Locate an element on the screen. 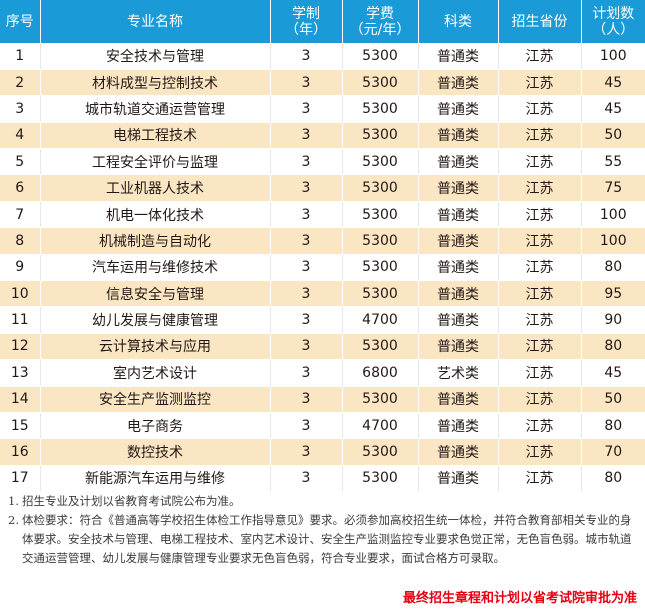 The width and height of the screenshot is (645, 609). table-row: 2 材料成型与控制技术 3 5300 普通类 江苏 45 is located at coordinates (322, 83).